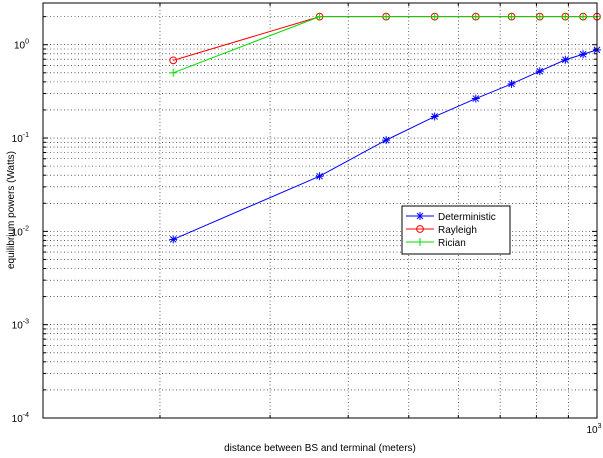  I want to click on legend: Deterministic Rayleigh Rician, so click(456, 230).